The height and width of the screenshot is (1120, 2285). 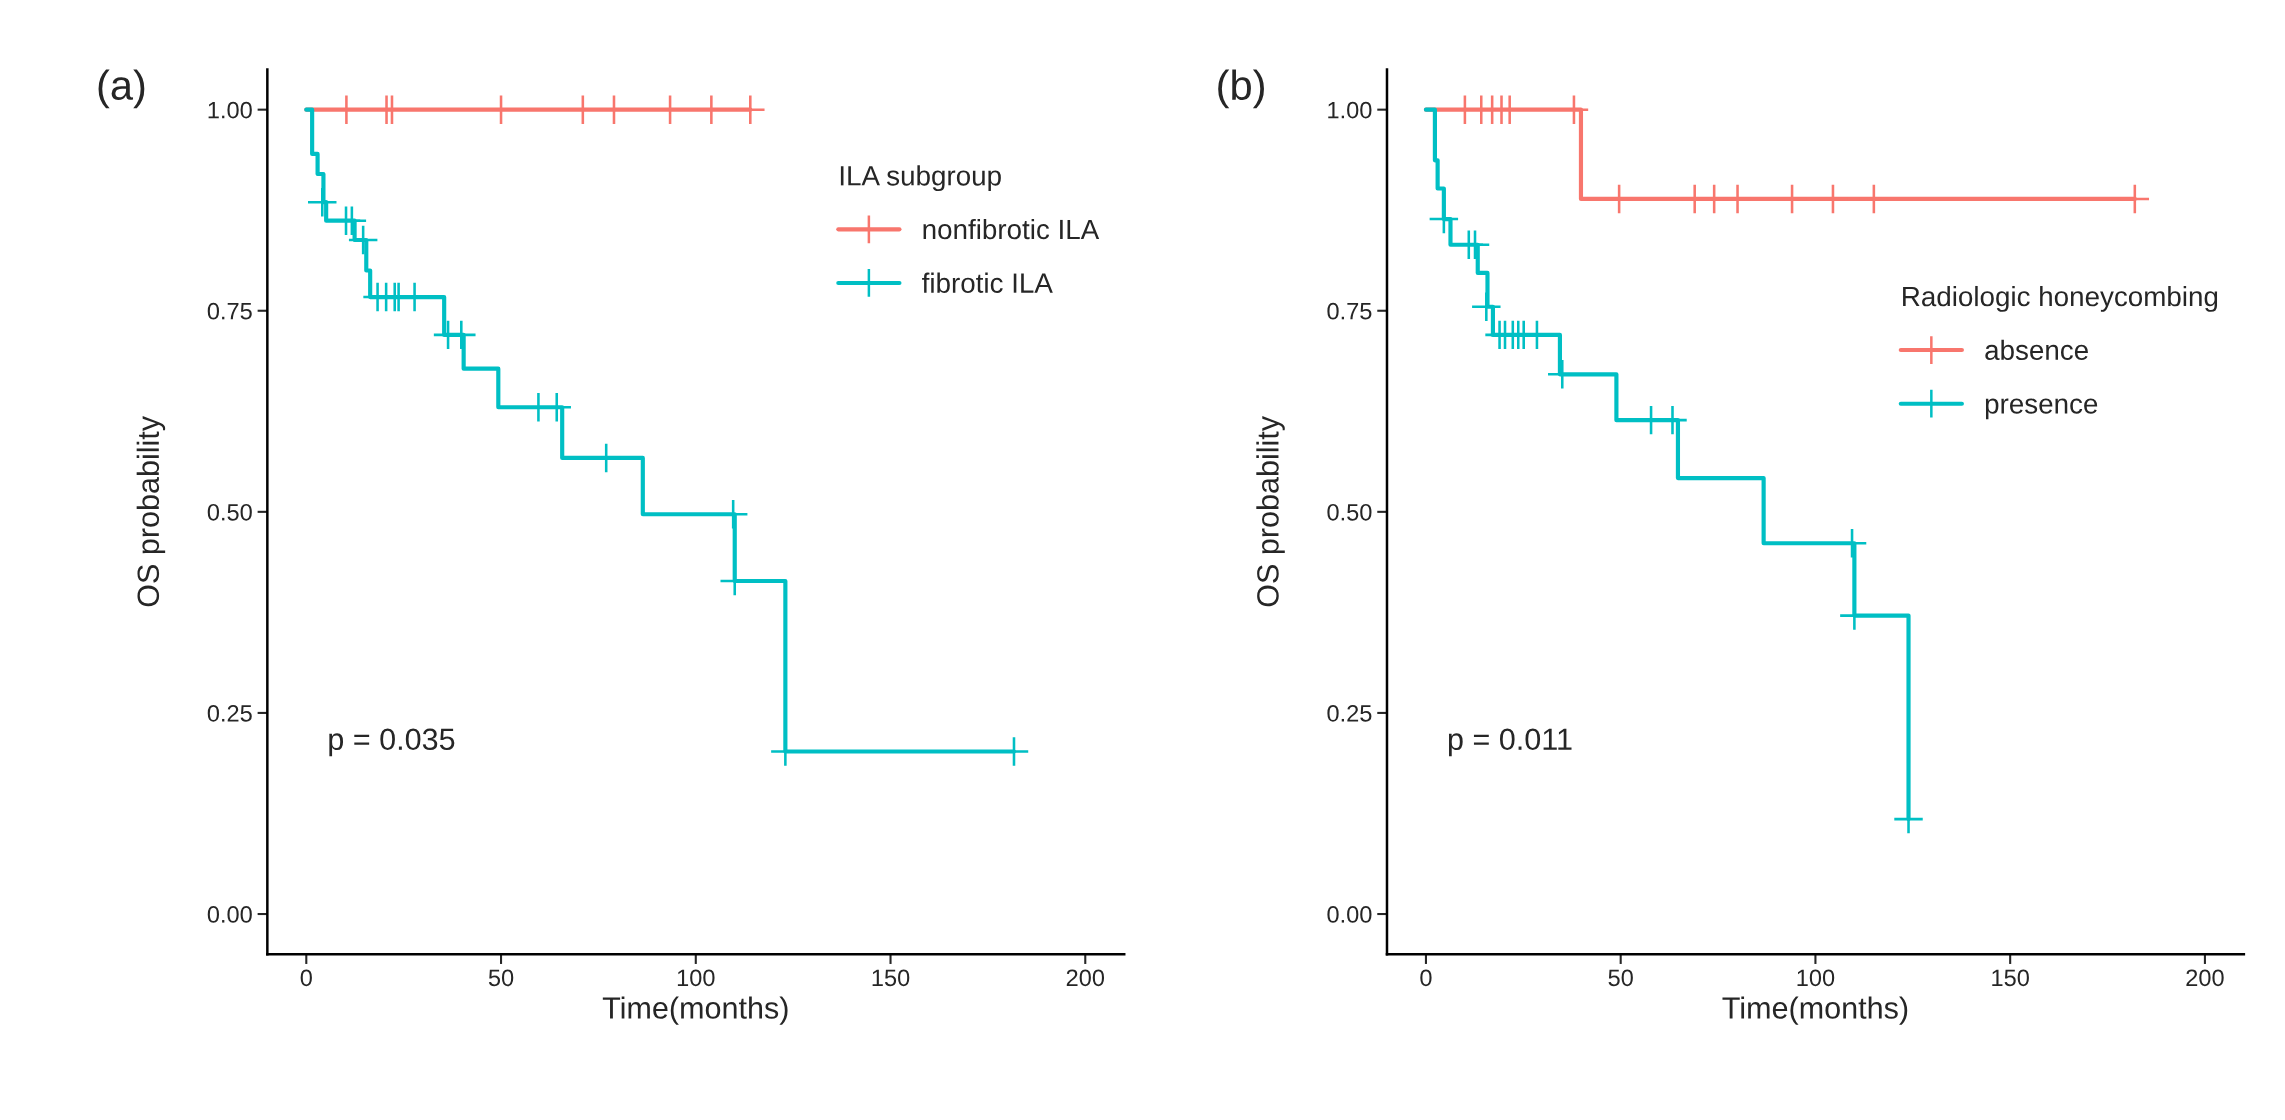 I want to click on legend-title: ILA subgroup, so click(x=920, y=178).